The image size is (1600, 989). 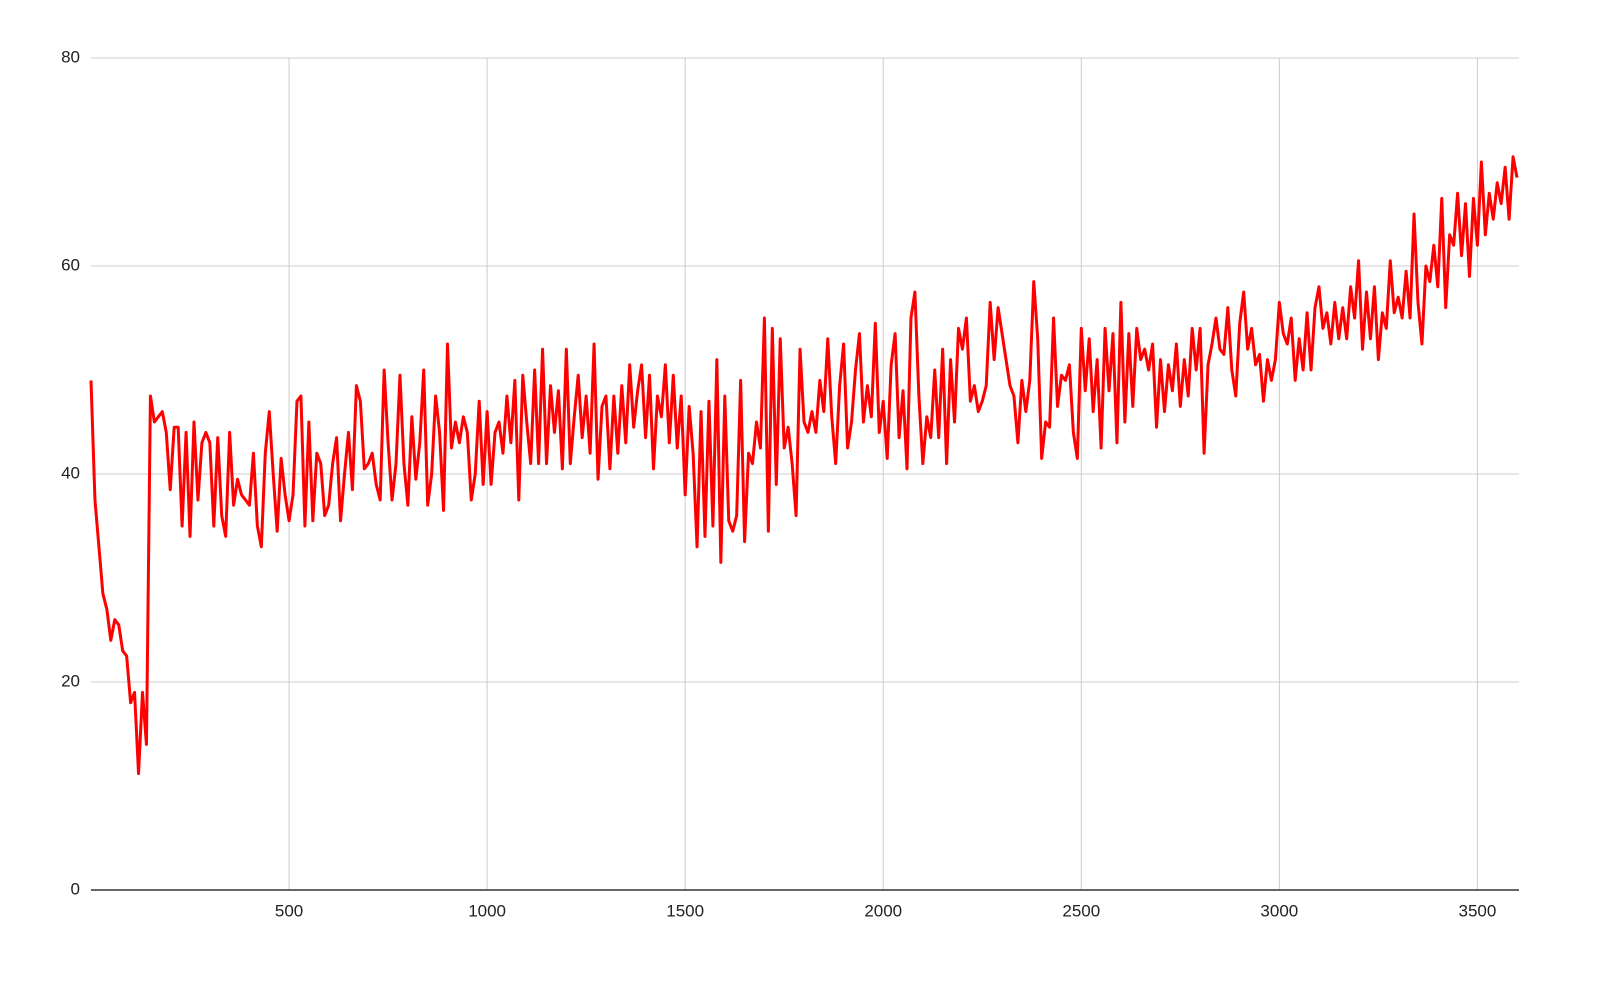 What do you see at coordinates (70, 472) in the screenshot?
I see `y-tick-label: 40` at bounding box center [70, 472].